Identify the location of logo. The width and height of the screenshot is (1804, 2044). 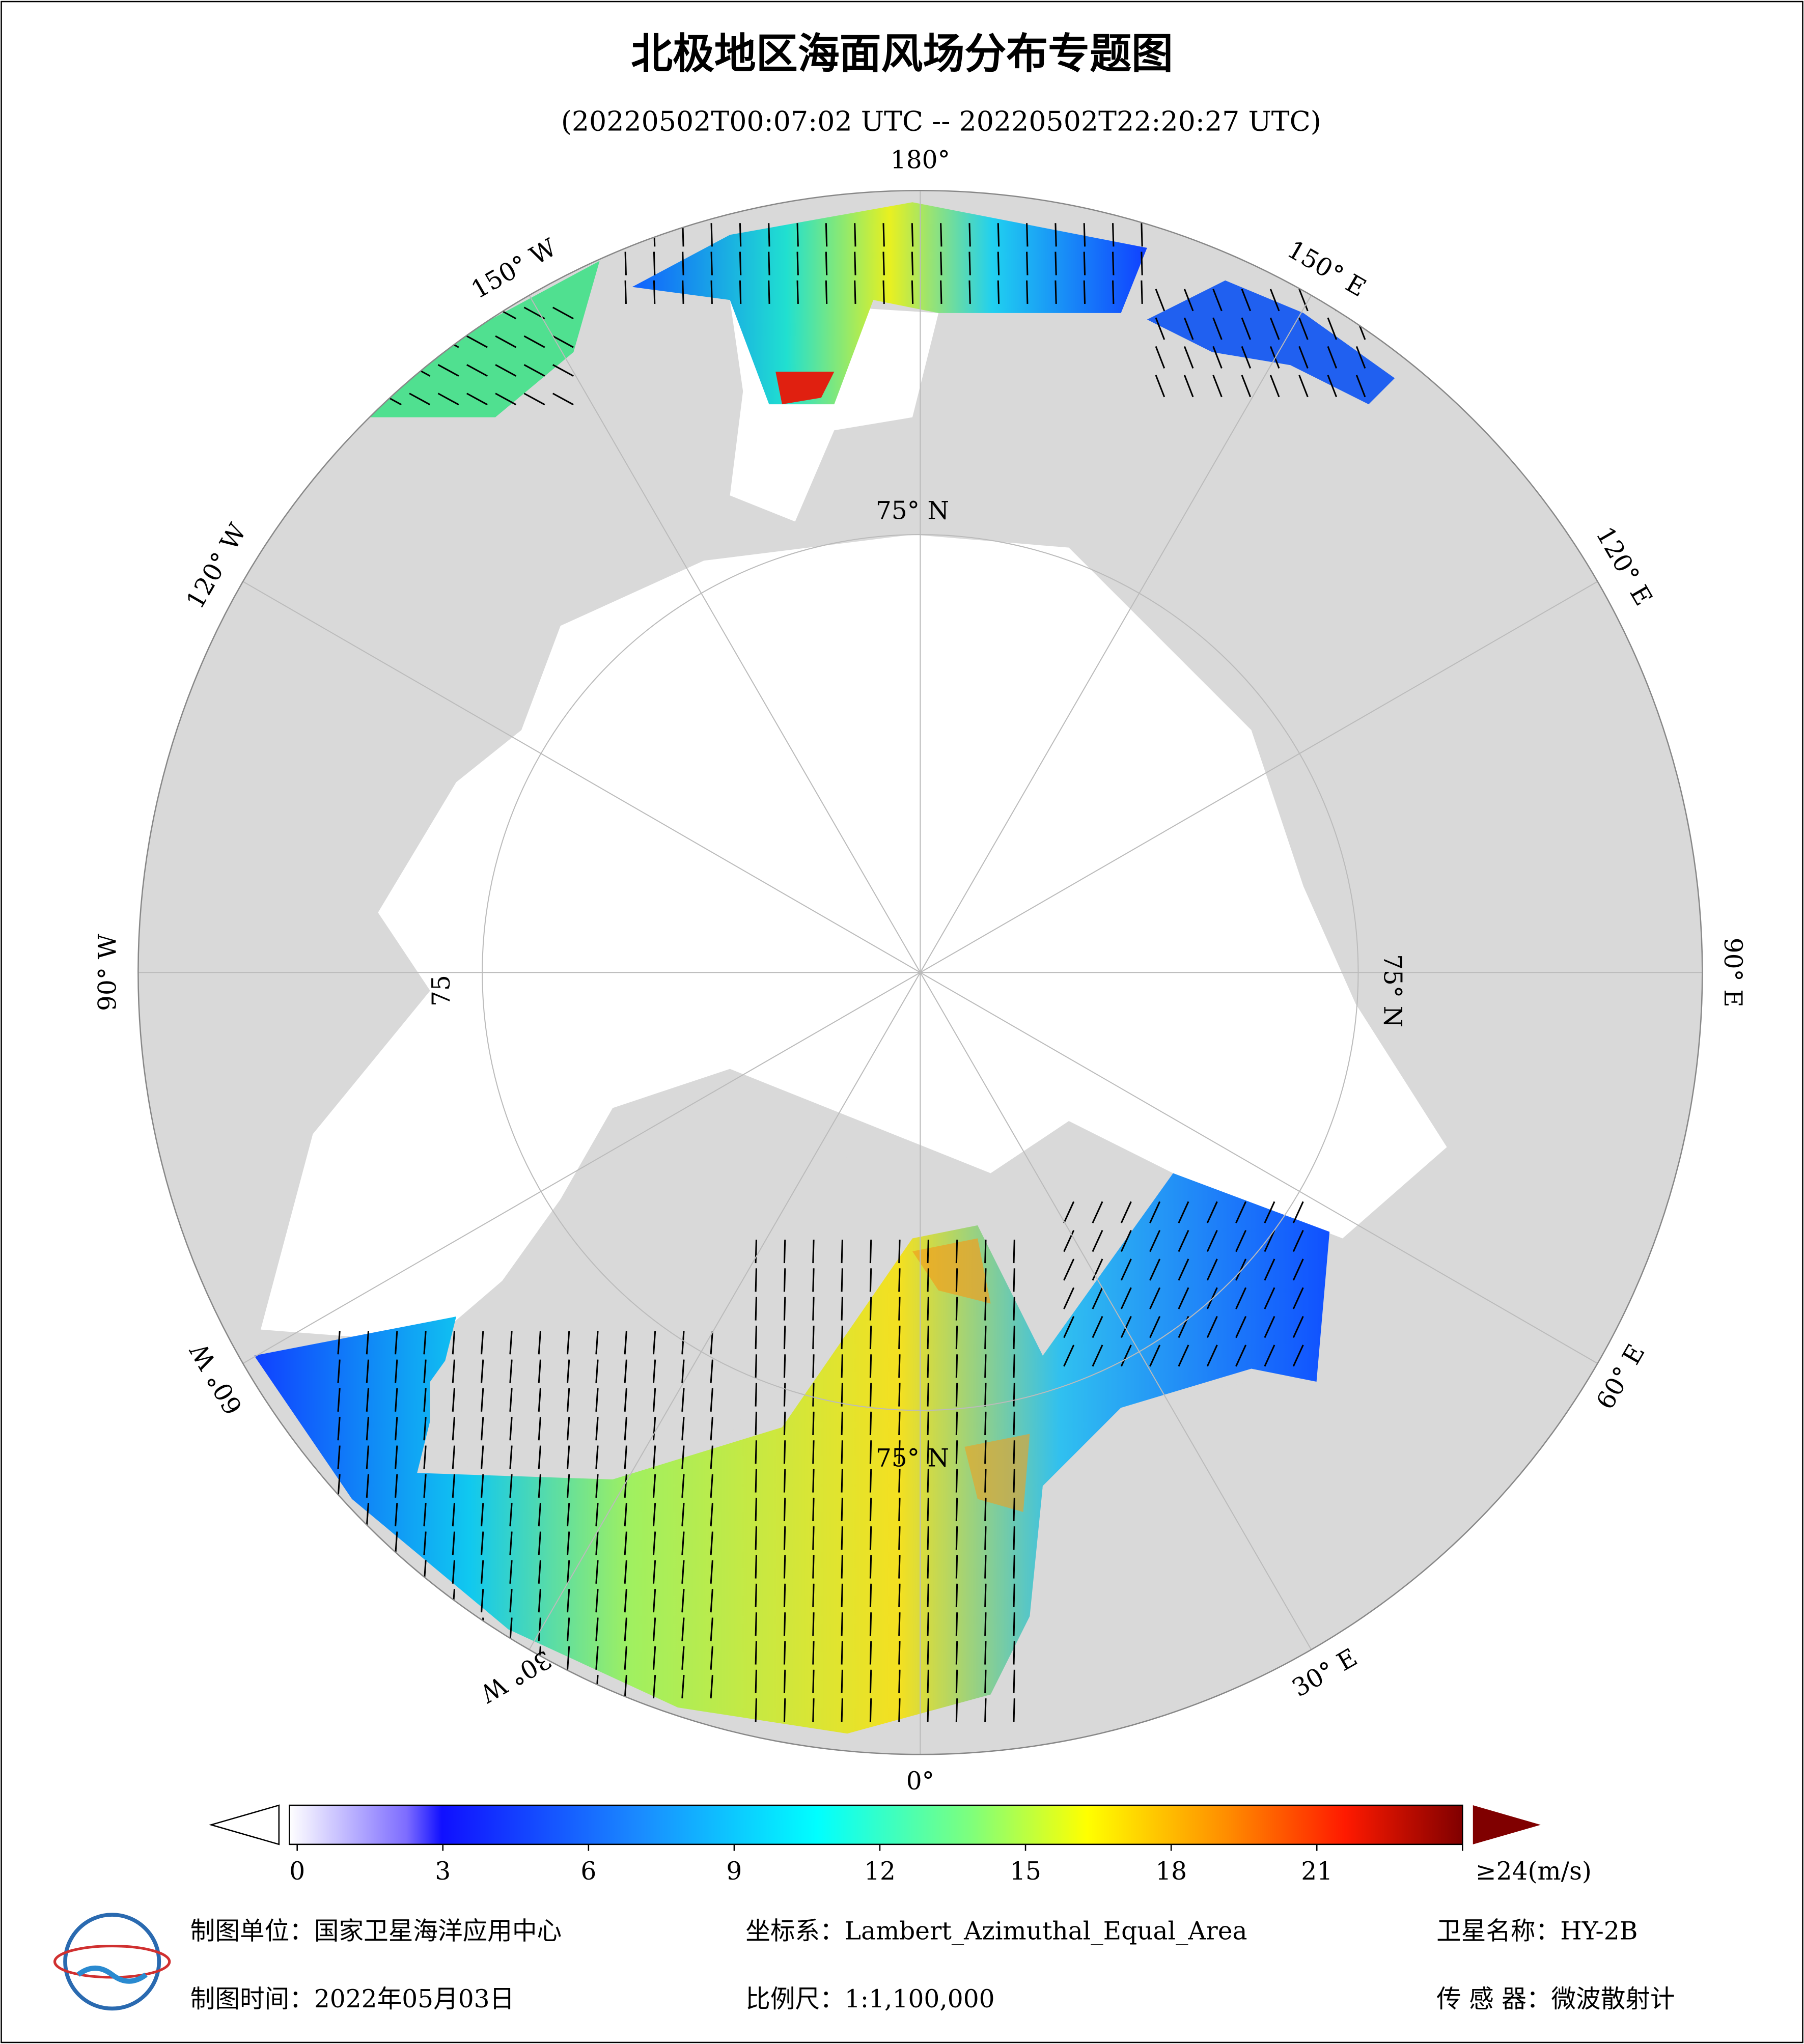
(112, 1962).